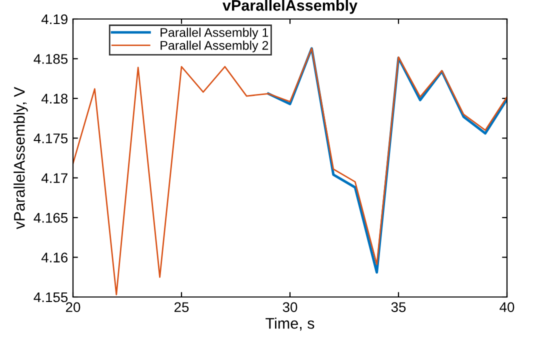 This screenshot has width=560, height=337. What do you see at coordinates (54, 178) in the screenshot?
I see `y-tick-label: 4.17` at bounding box center [54, 178].